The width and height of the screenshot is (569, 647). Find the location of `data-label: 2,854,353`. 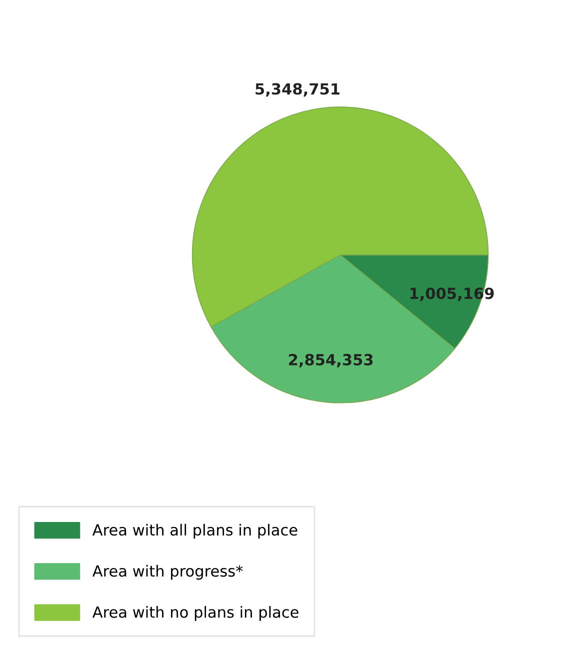

data-label: 2,854,353 is located at coordinates (331, 361).